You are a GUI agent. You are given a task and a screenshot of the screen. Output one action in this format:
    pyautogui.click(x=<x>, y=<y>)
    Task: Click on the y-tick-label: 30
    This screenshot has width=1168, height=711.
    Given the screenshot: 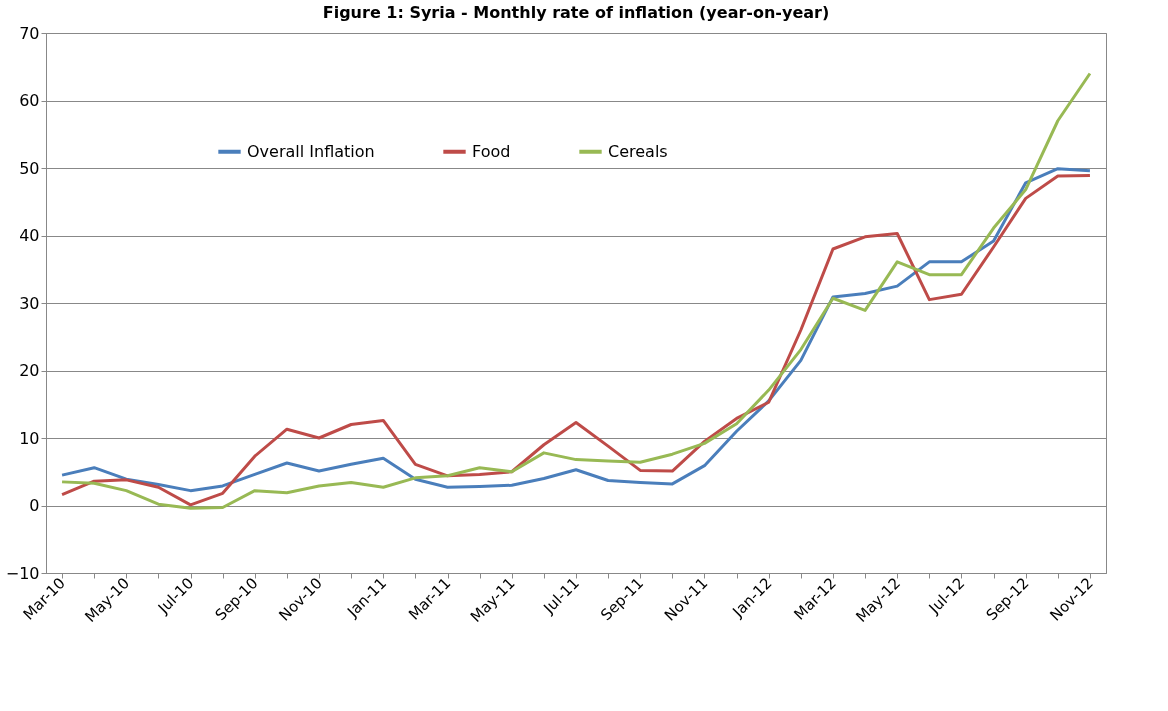 What is the action you would take?
    pyautogui.click(x=29, y=303)
    